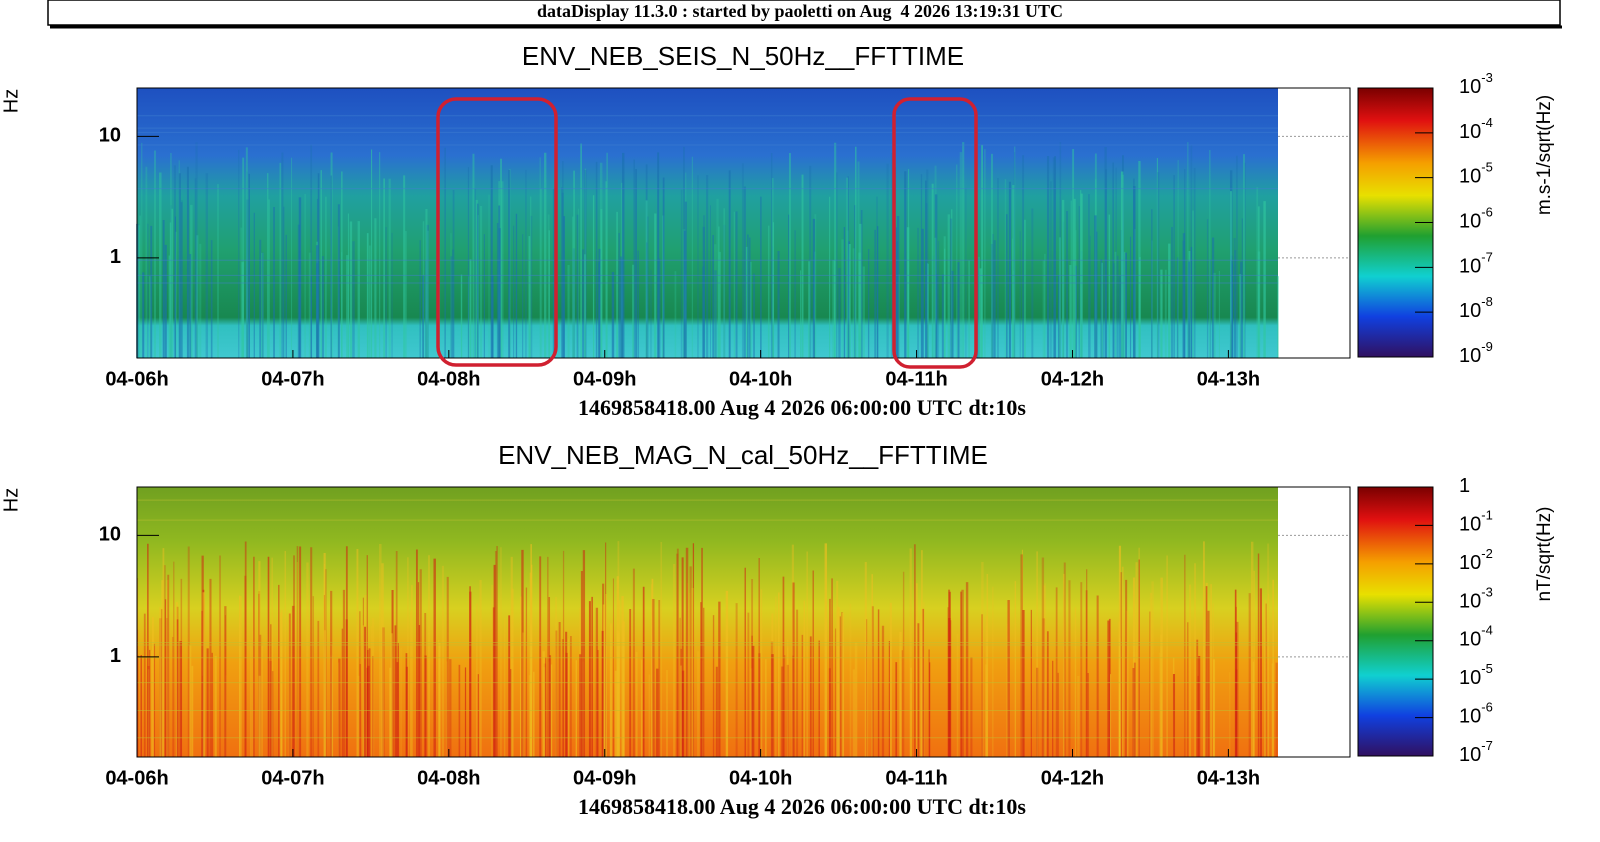 Image resolution: width=1600 pixels, height=842 pixels. I want to click on colorbar-tick-exponent: -2, so click(1487, 553).